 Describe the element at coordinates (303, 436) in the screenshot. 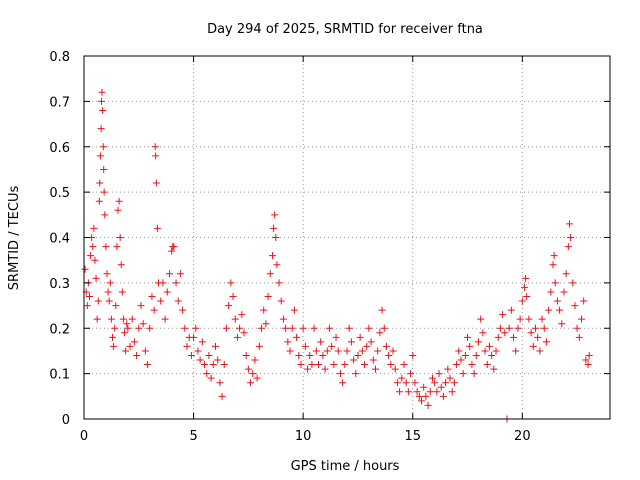

I see `x-tick-label: 10` at that location.